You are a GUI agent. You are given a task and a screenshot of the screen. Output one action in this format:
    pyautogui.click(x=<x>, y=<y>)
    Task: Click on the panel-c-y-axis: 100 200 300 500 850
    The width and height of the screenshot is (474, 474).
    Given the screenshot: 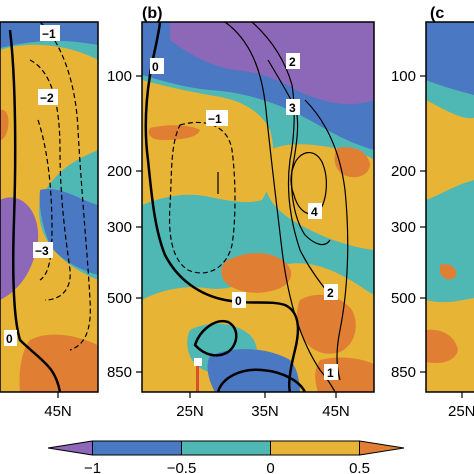 What is the action you would take?
    pyautogui.click(x=408, y=224)
    